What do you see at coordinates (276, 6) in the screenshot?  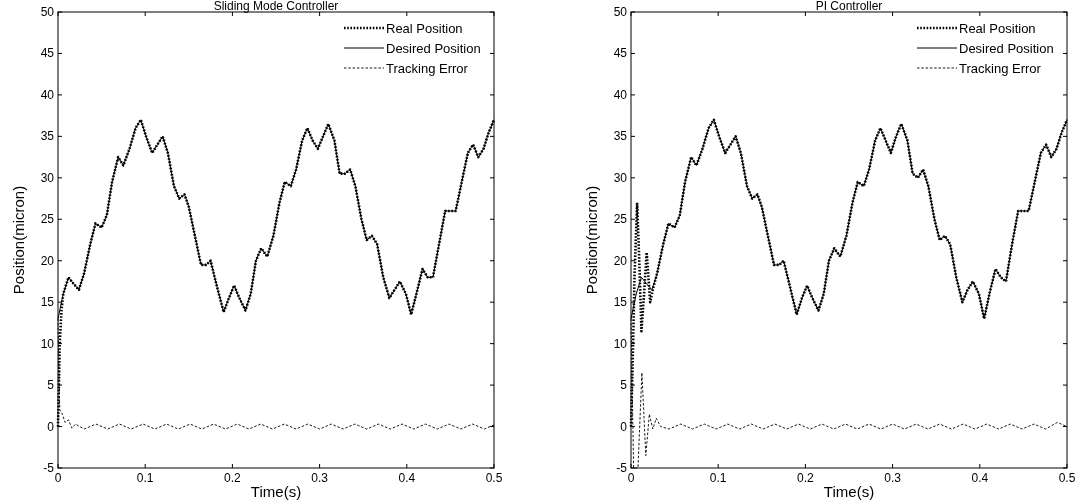 I see `chart-title: Sliding Mode Controller` at bounding box center [276, 6].